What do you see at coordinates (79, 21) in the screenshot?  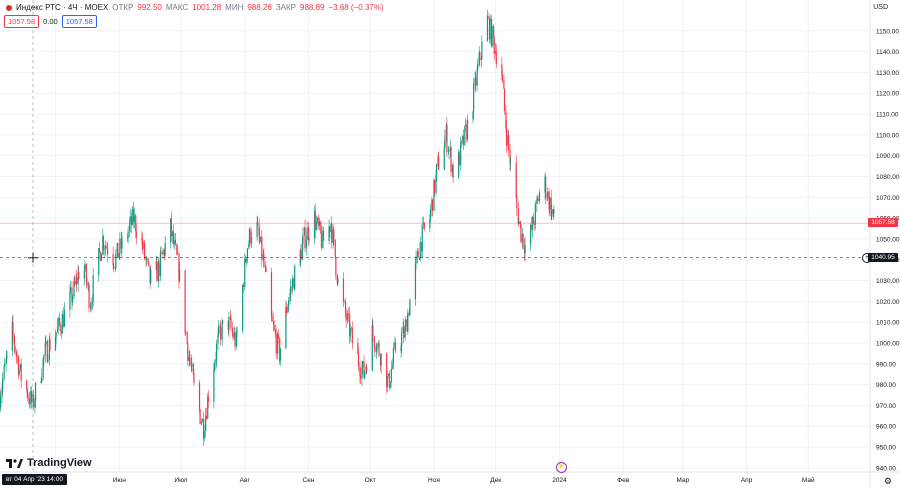 I see `buy-chip: 1057.58` at bounding box center [79, 21].